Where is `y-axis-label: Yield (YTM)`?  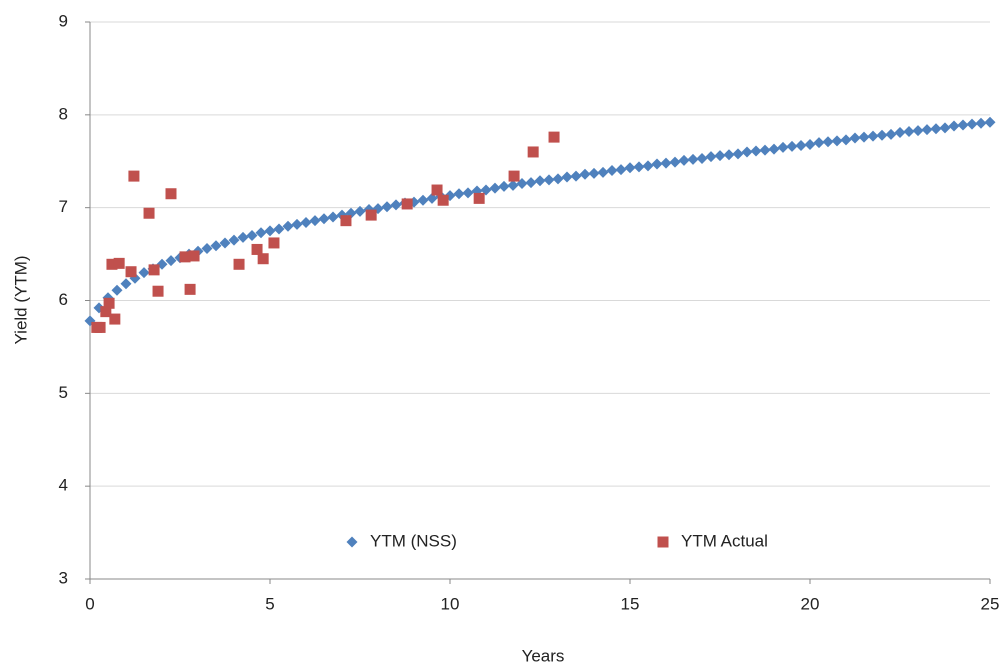 y-axis-label: Yield (YTM) is located at coordinates (20, 299).